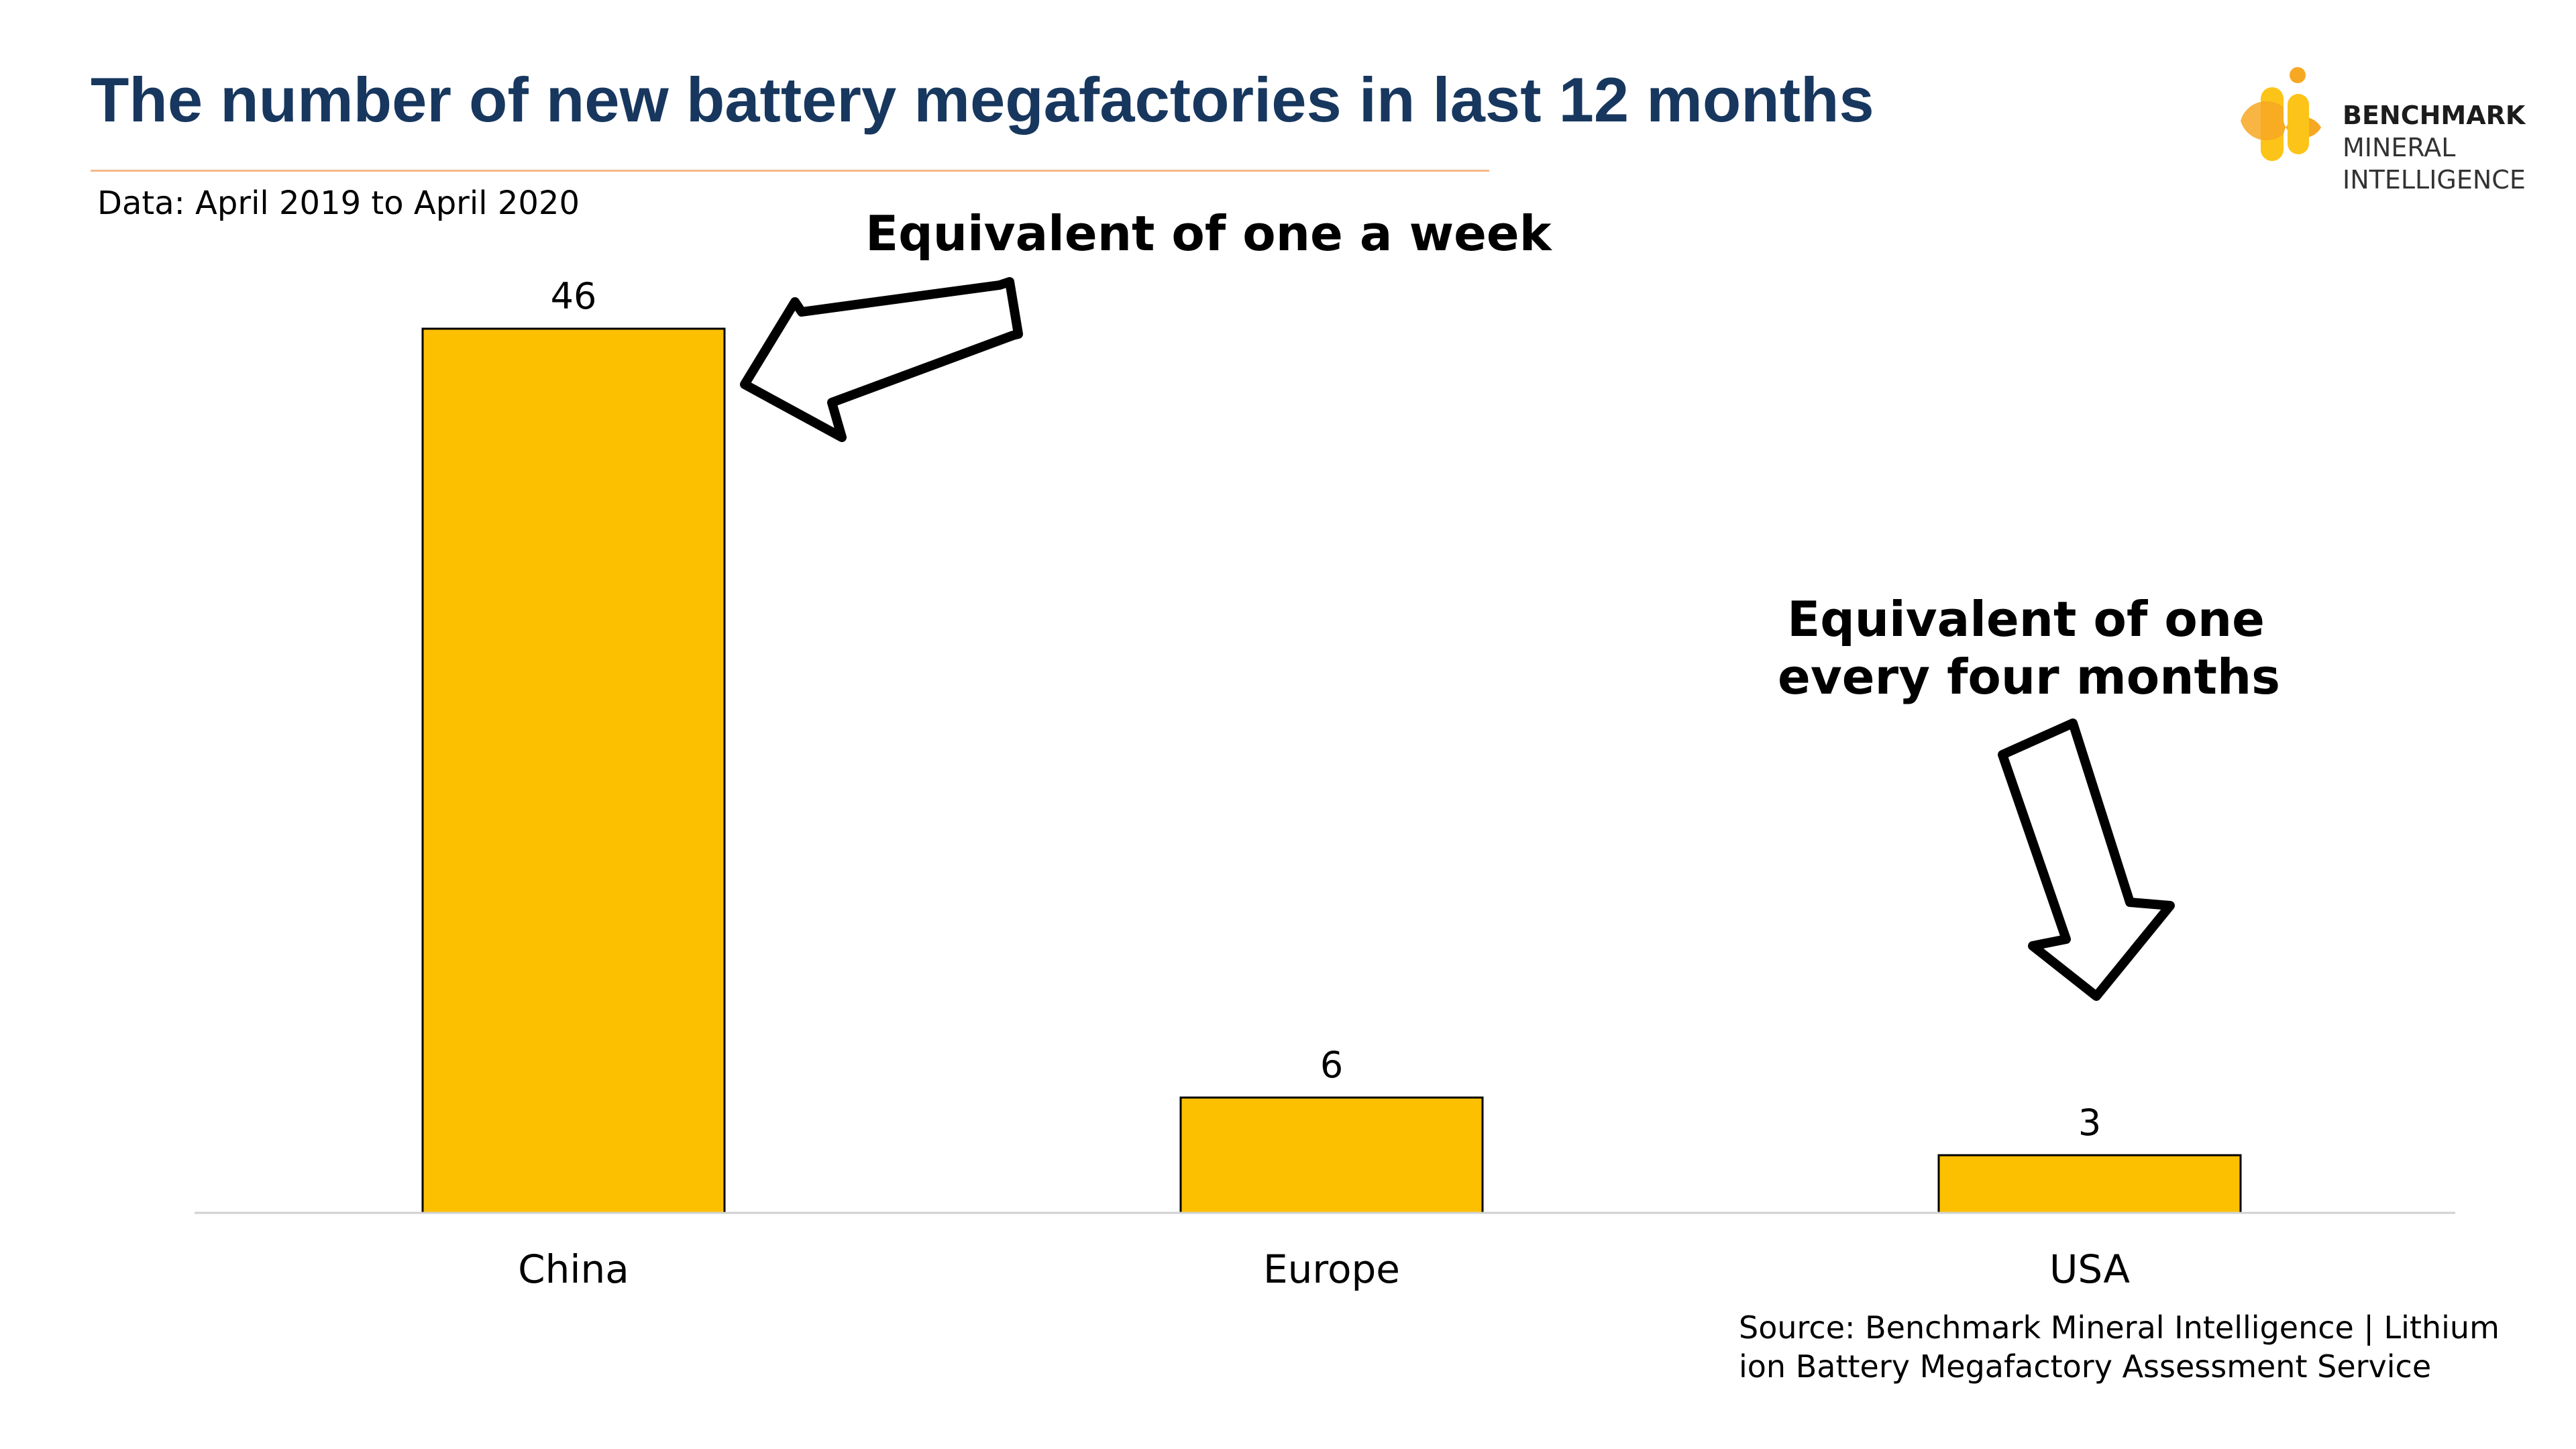  Describe the element at coordinates (2029, 677) in the screenshot. I see `annotation-usa-line-2: every four months` at that location.